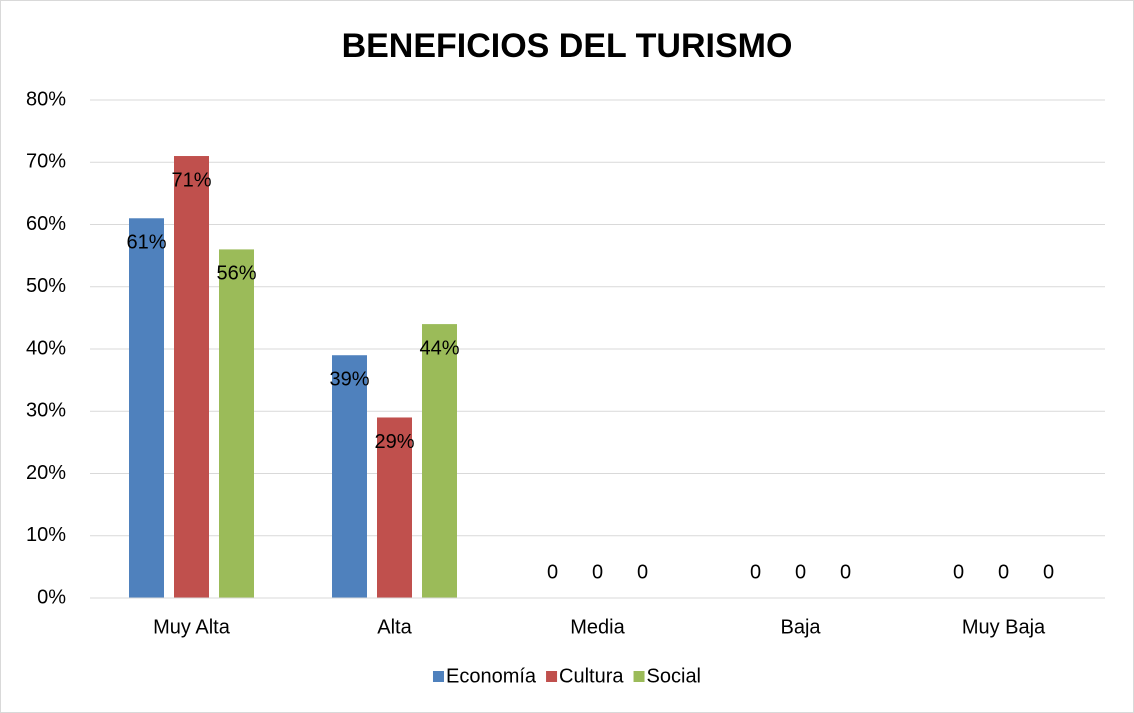  I want to click on y-tick-label: 20%, so click(46, 473).